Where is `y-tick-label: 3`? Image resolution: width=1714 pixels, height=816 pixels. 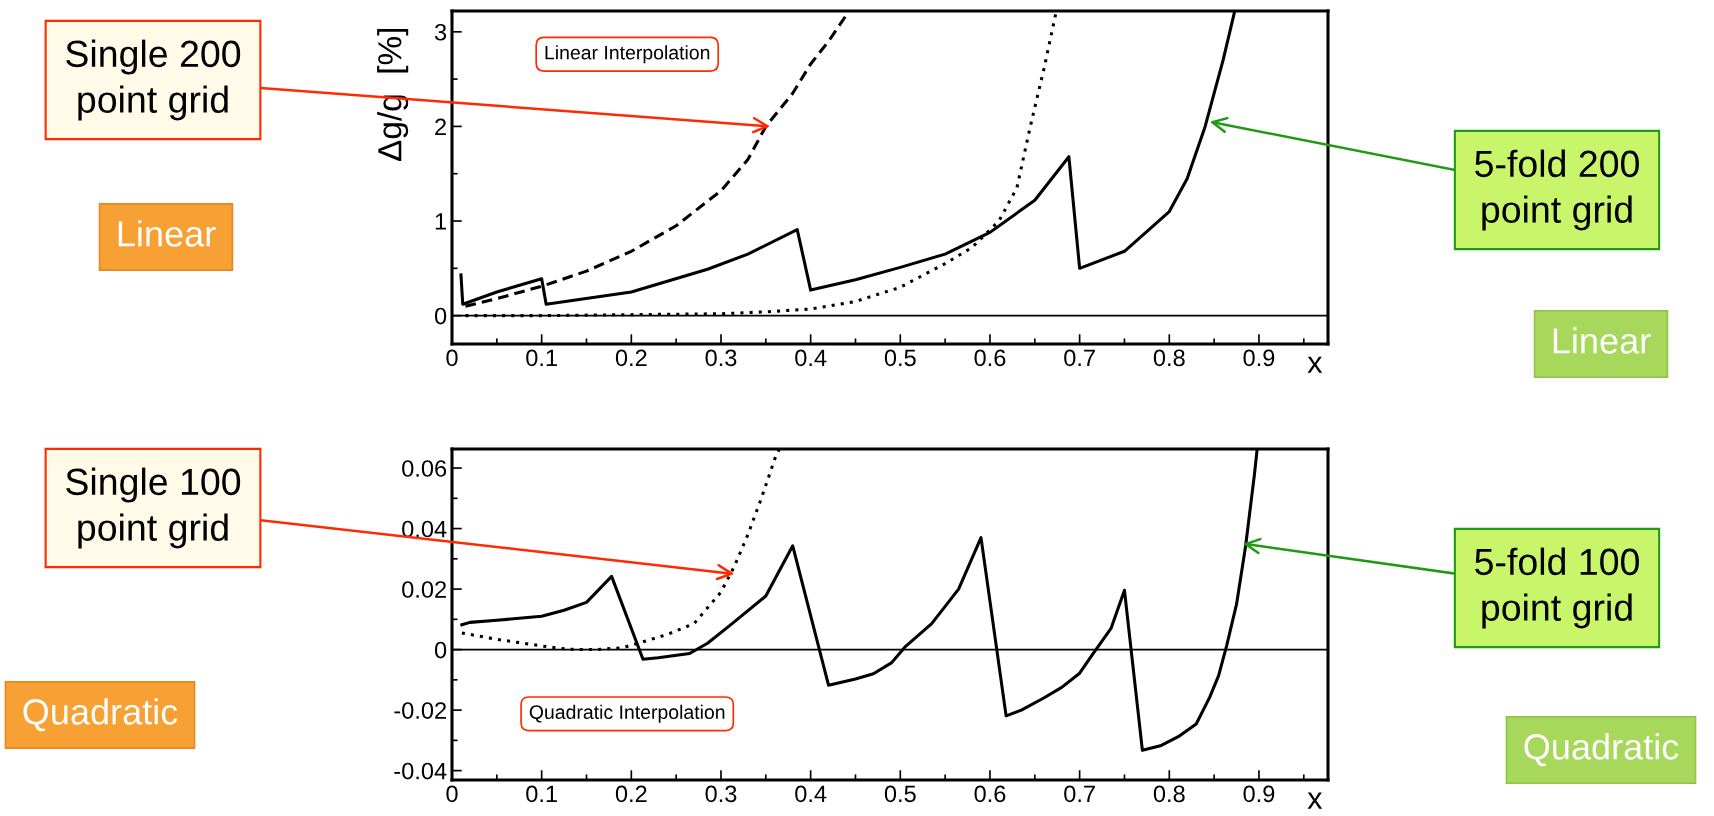
y-tick-label: 3 is located at coordinates (440, 32).